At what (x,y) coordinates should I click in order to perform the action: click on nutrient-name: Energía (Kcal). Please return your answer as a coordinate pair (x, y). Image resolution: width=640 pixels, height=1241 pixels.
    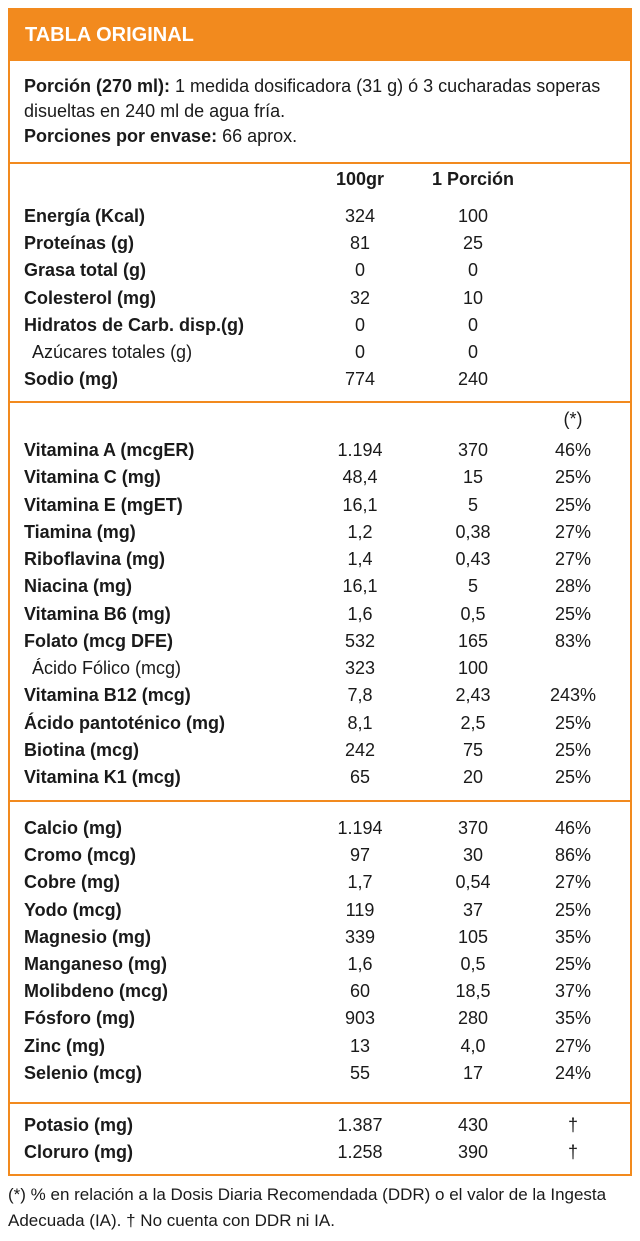
    Looking at the image, I should click on (85, 216).